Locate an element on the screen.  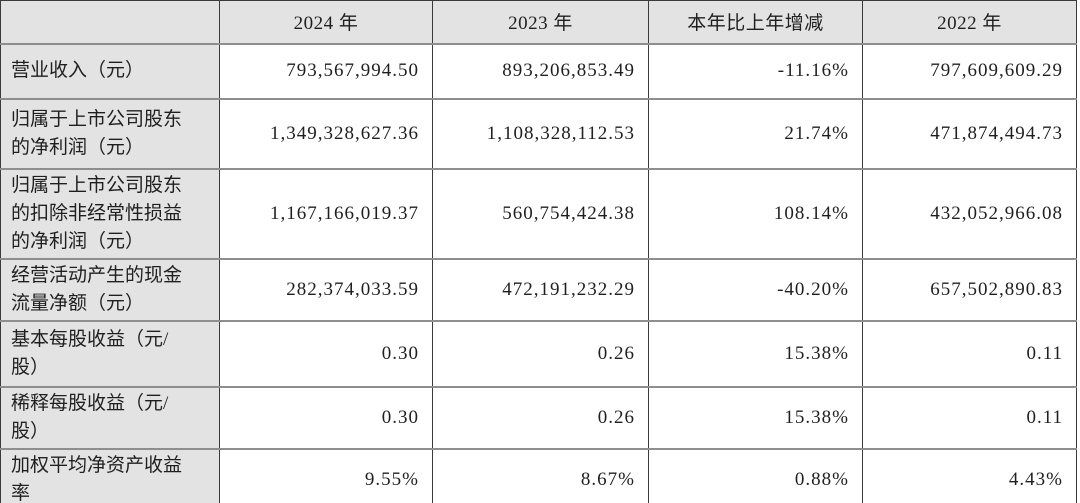
cell-2023: 1,108,328,112.53 is located at coordinates (540, 133).